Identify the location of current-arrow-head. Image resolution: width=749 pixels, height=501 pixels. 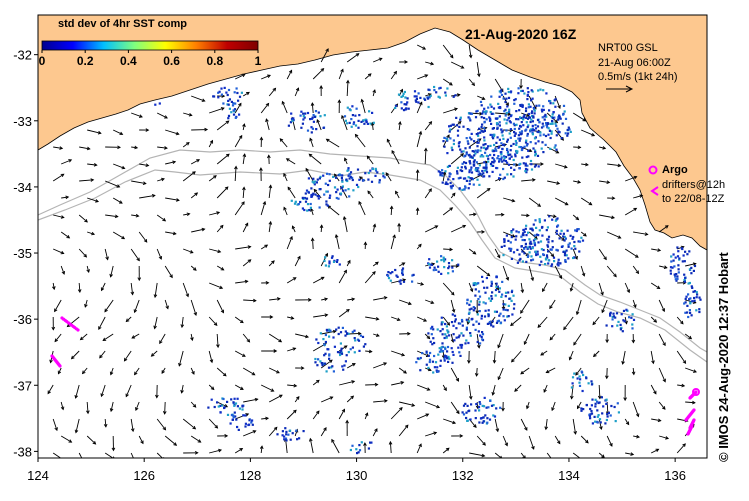
(63, 459).